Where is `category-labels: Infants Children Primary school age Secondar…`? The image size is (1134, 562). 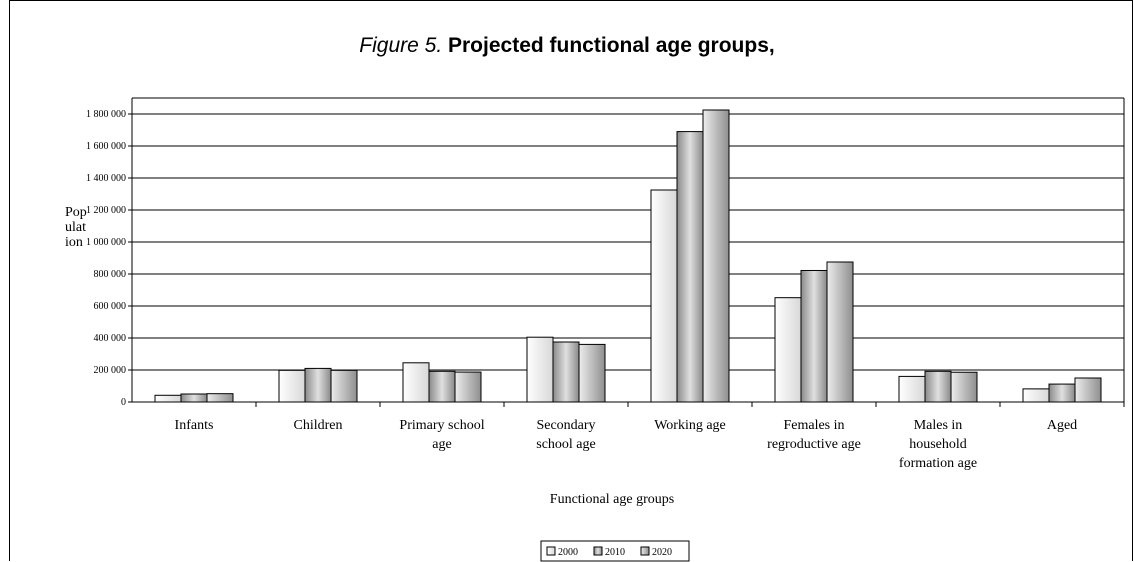 category-labels: Infants Children Primary school age Secondar… is located at coordinates (626, 444).